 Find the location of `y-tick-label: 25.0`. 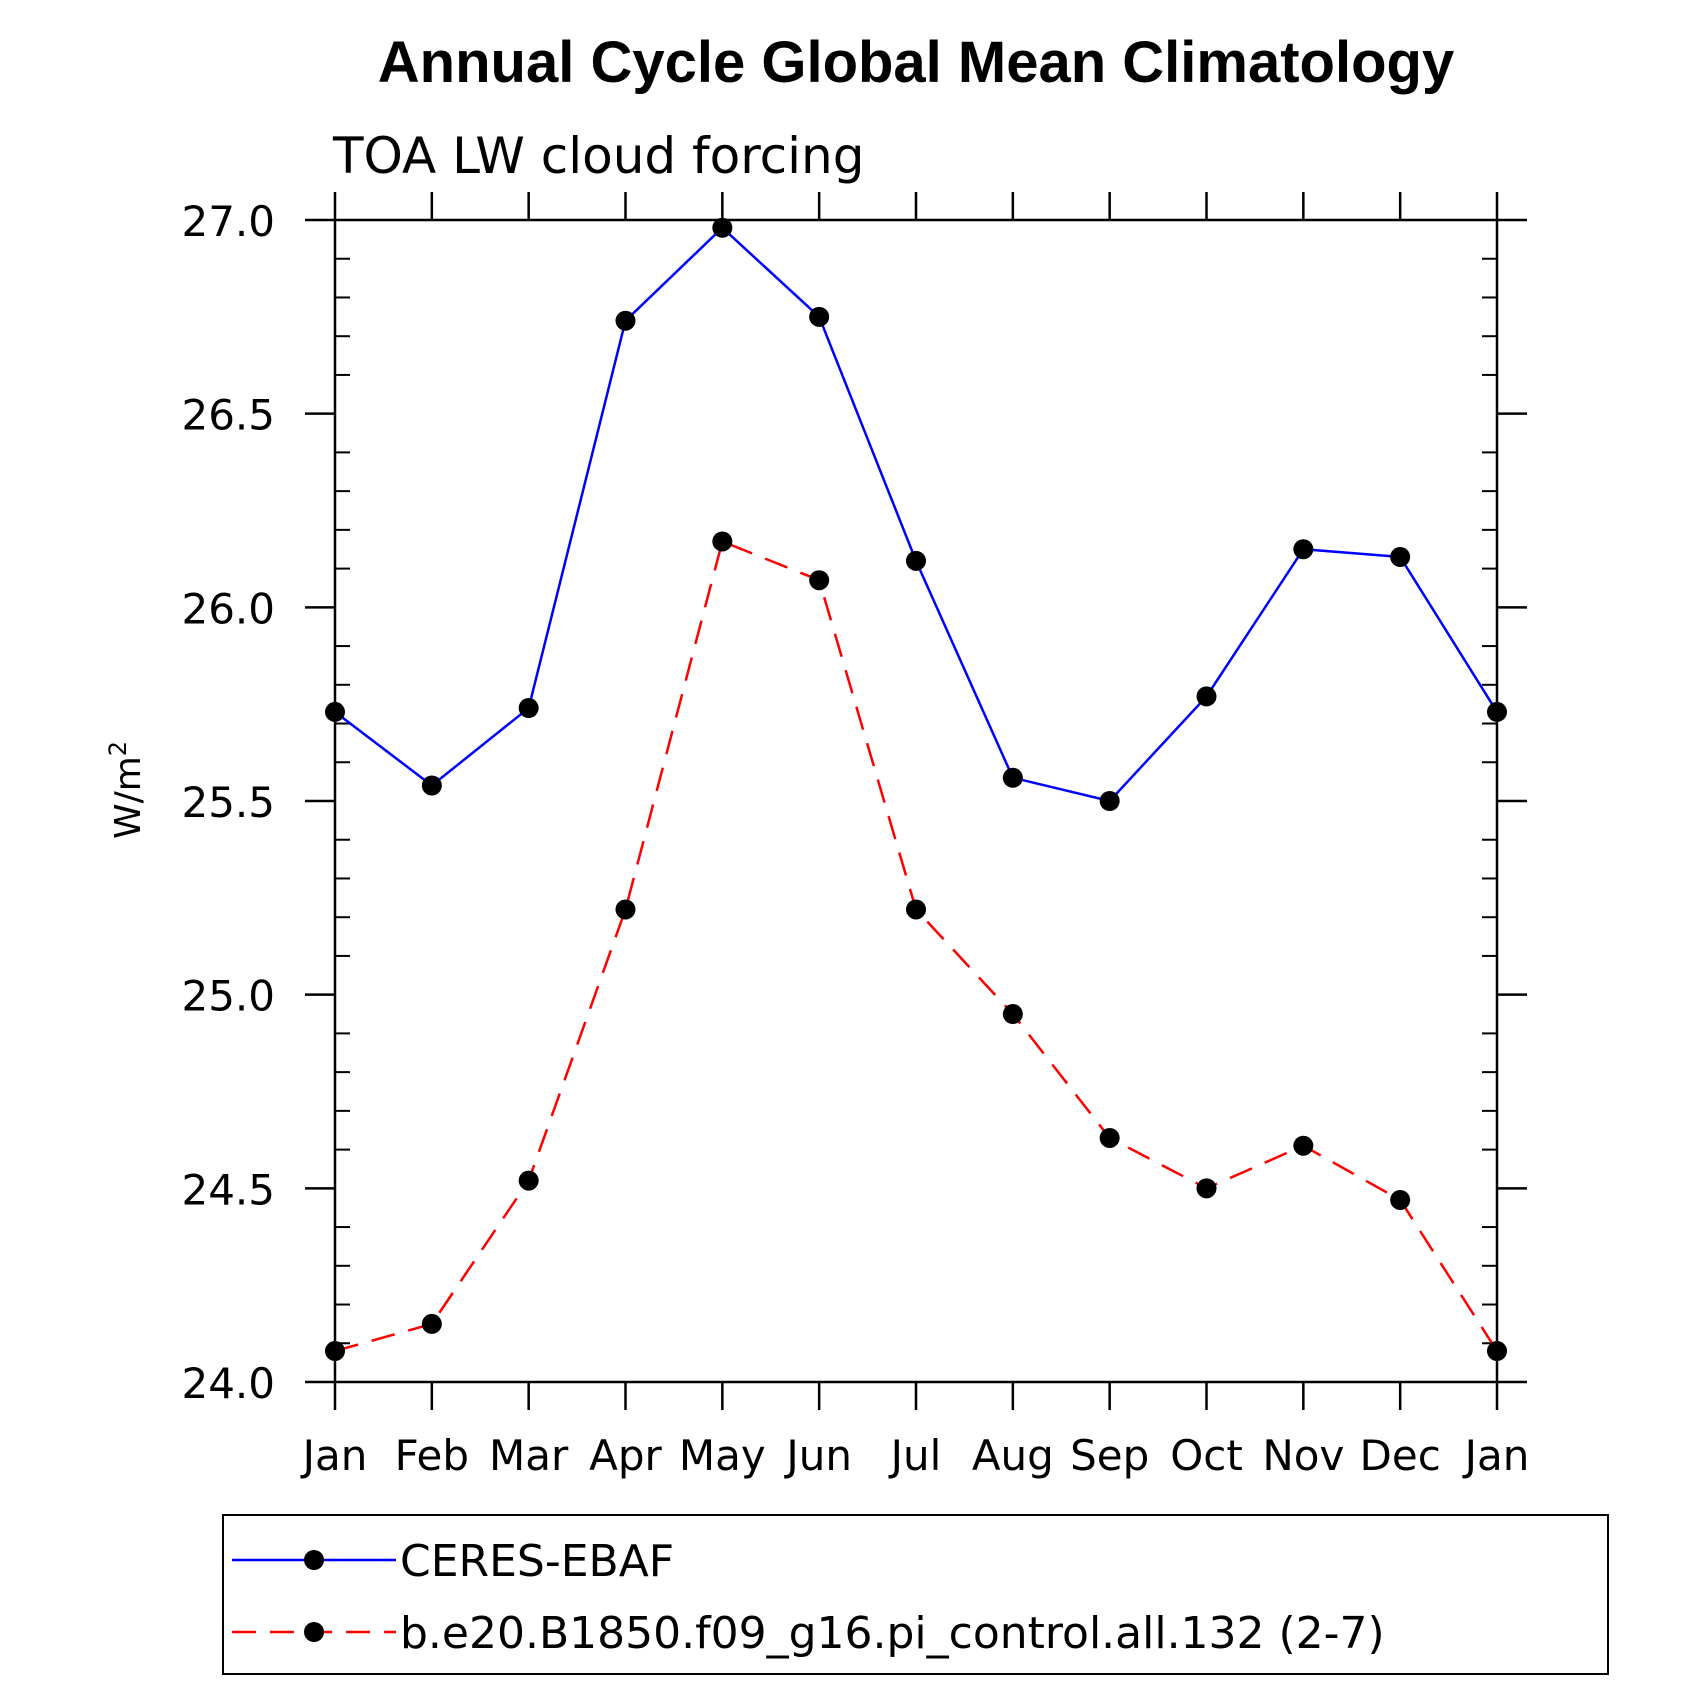

y-tick-label: 25.0 is located at coordinates (228, 996).